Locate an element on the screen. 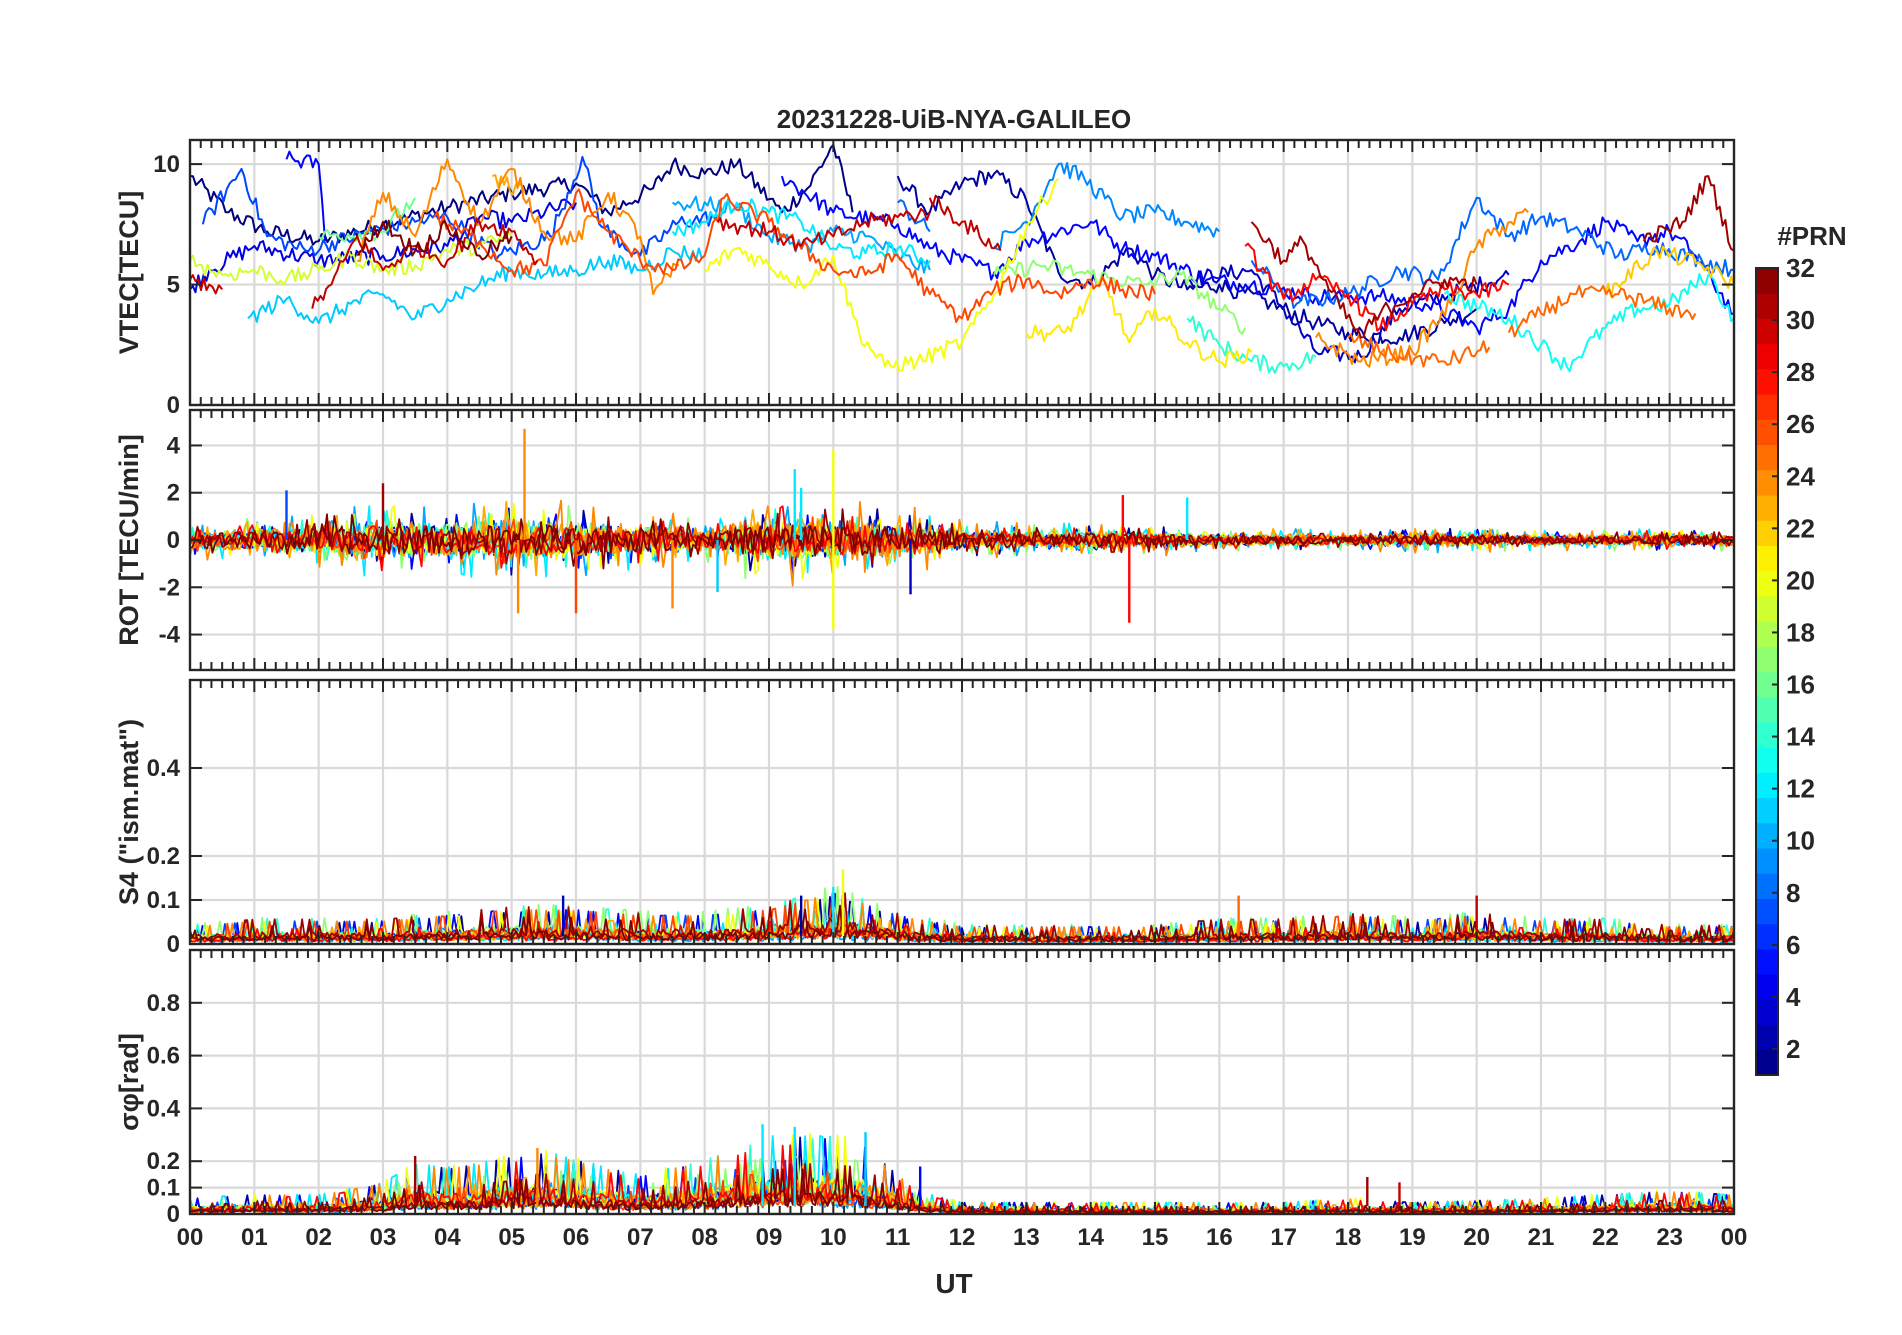 The height and width of the screenshot is (1335, 1902). x-tick-label: 02 is located at coordinates (318, 1237).